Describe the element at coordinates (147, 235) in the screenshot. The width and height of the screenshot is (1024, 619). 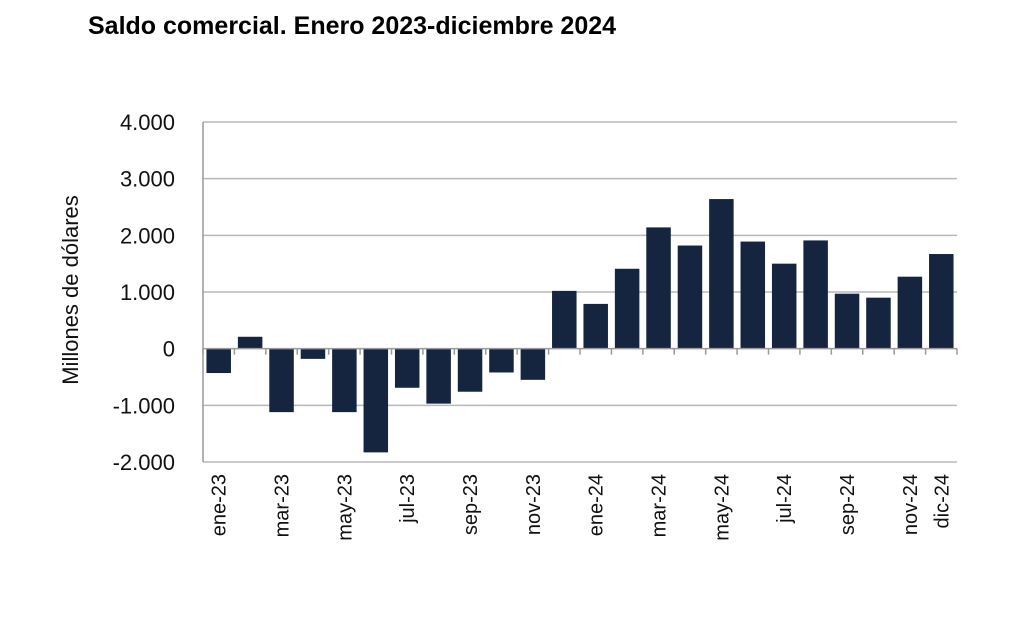
I see `y-tick-label: 2.000` at that location.